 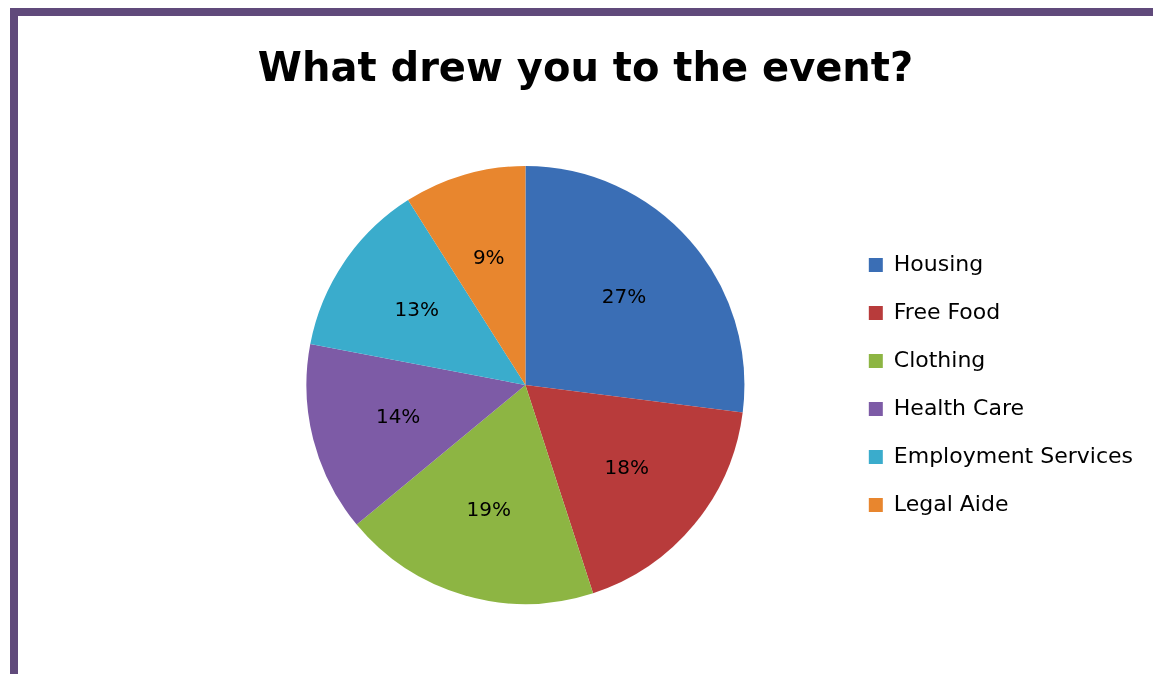 I want to click on data-label: 27%, so click(x=624, y=296).